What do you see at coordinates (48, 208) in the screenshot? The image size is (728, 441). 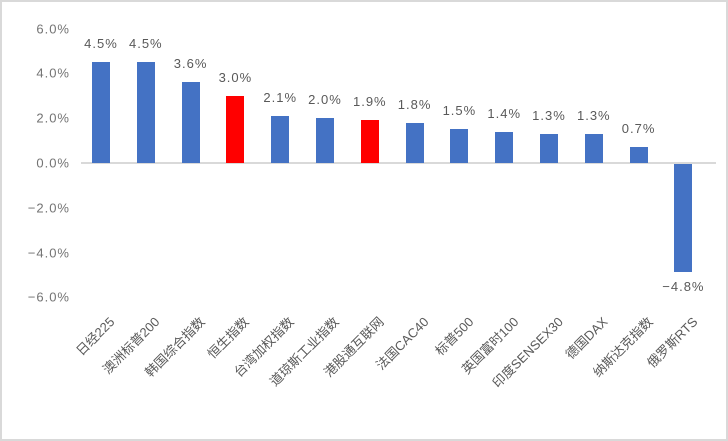 I see `y-axis-tick-label: −2.0%` at bounding box center [48, 208].